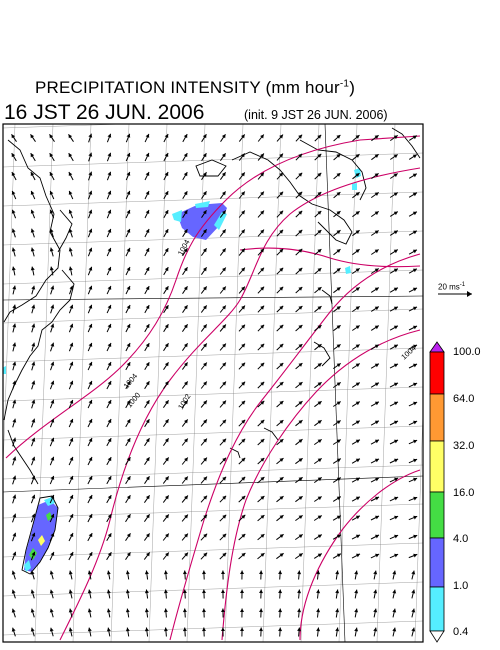 Image resolution: width=500 pixels, height=650 pixels. Describe the element at coordinates (464, 399) in the screenshot. I see `colorbar-tick-label: 64.0` at that location.